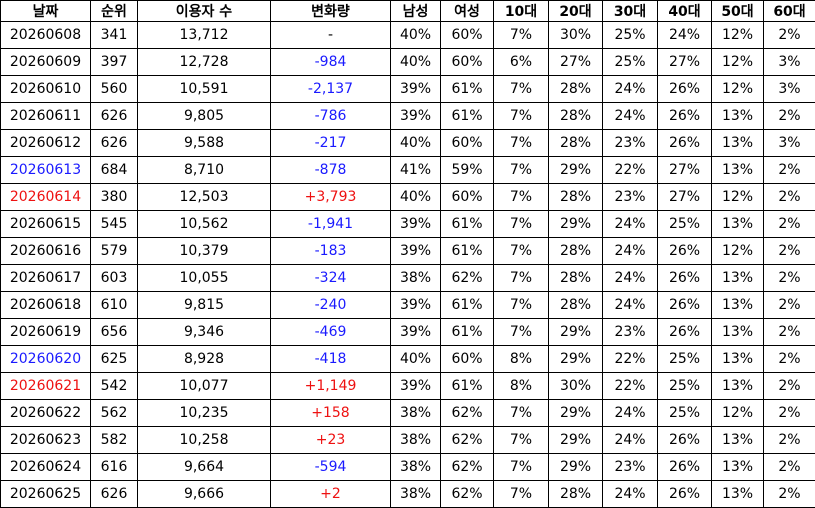 The height and width of the screenshot is (508, 815). What do you see at coordinates (521, 11) in the screenshot?
I see `header-cell: 10대` at bounding box center [521, 11].